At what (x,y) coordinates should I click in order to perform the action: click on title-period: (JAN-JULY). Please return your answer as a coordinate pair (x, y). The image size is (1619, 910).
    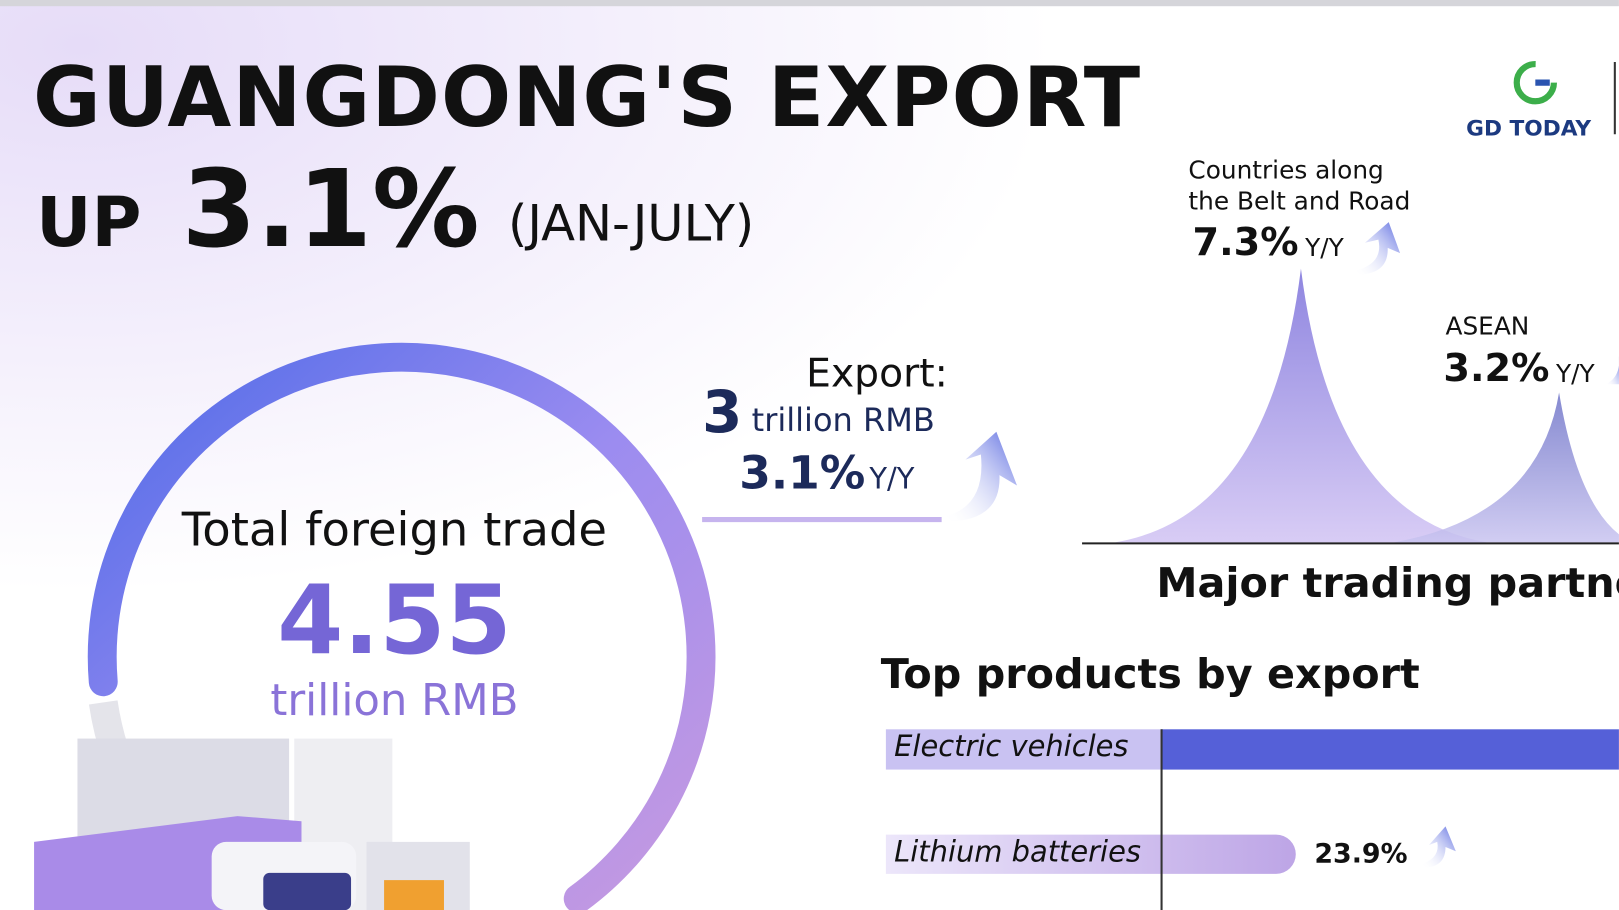
    Looking at the image, I should click on (631, 224).